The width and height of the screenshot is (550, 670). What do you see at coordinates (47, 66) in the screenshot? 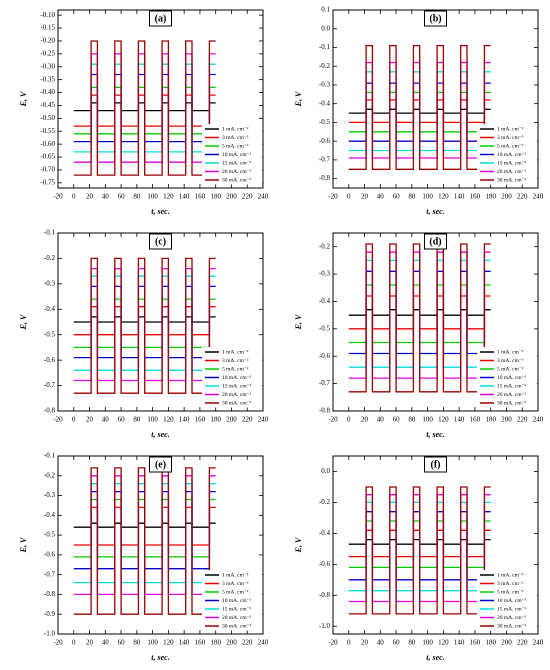
I see `y-tick-label: -0.30` at bounding box center [47, 66].